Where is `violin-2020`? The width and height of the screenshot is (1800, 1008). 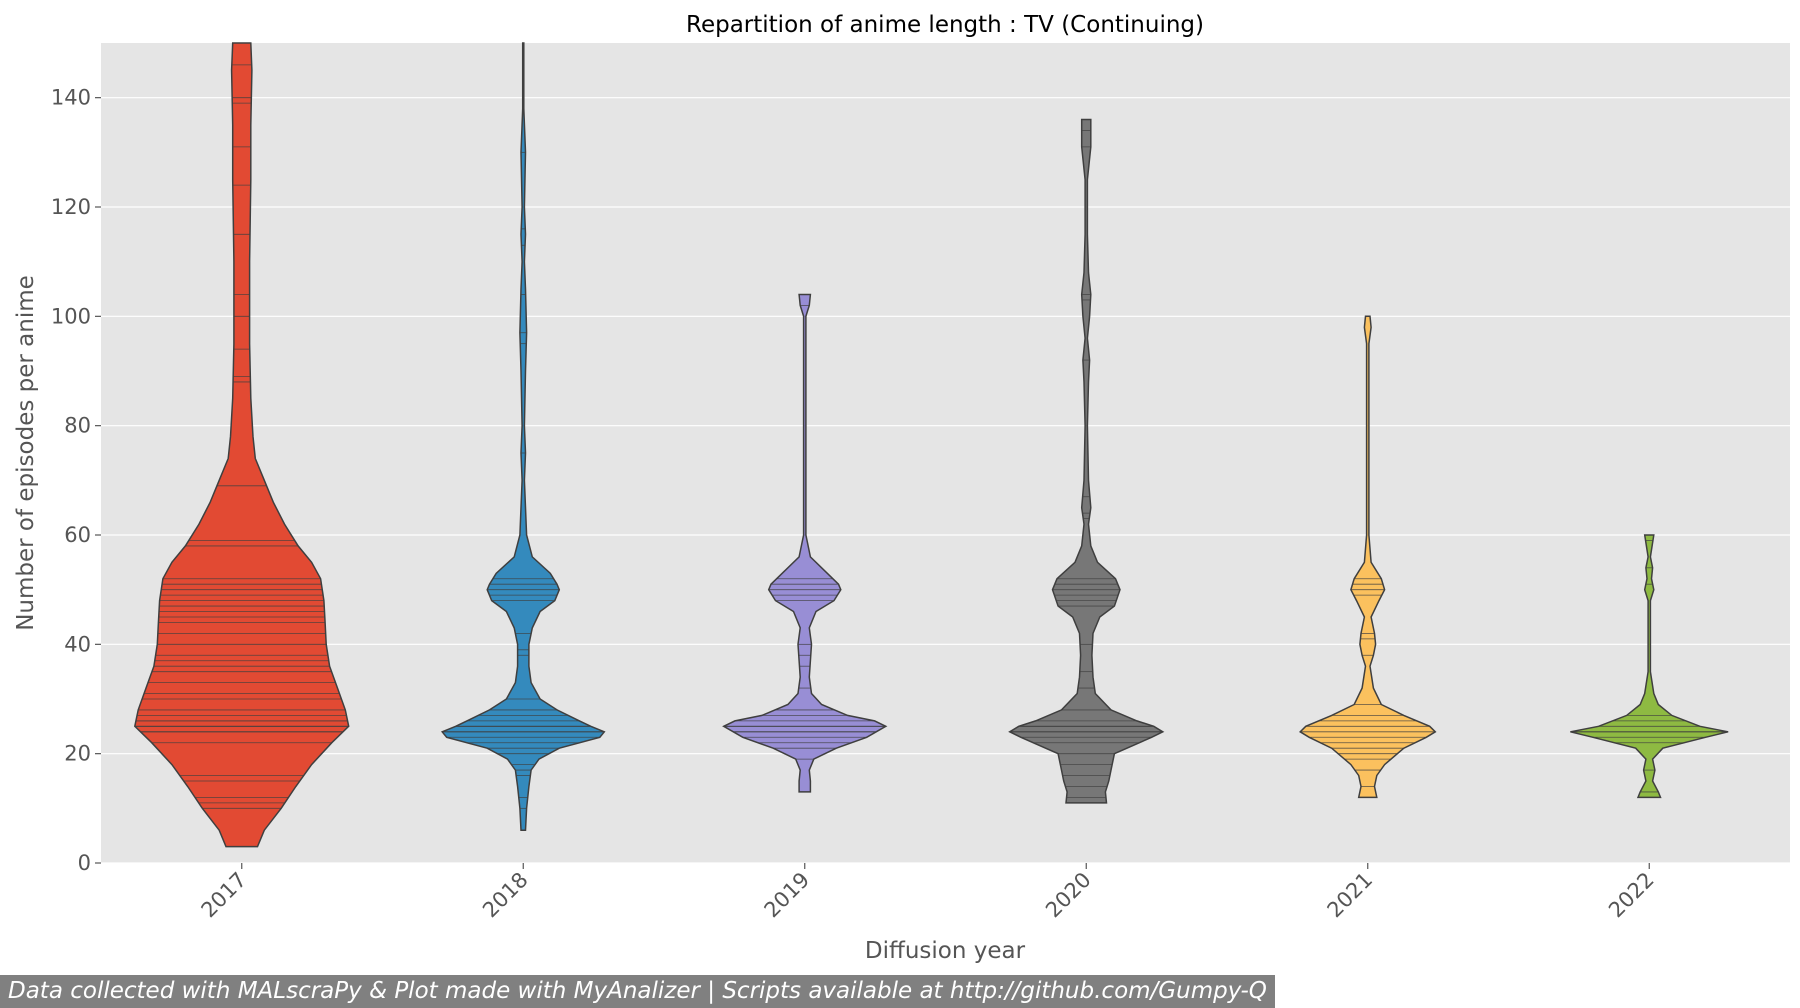 violin-2020 is located at coordinates (1086, 461).